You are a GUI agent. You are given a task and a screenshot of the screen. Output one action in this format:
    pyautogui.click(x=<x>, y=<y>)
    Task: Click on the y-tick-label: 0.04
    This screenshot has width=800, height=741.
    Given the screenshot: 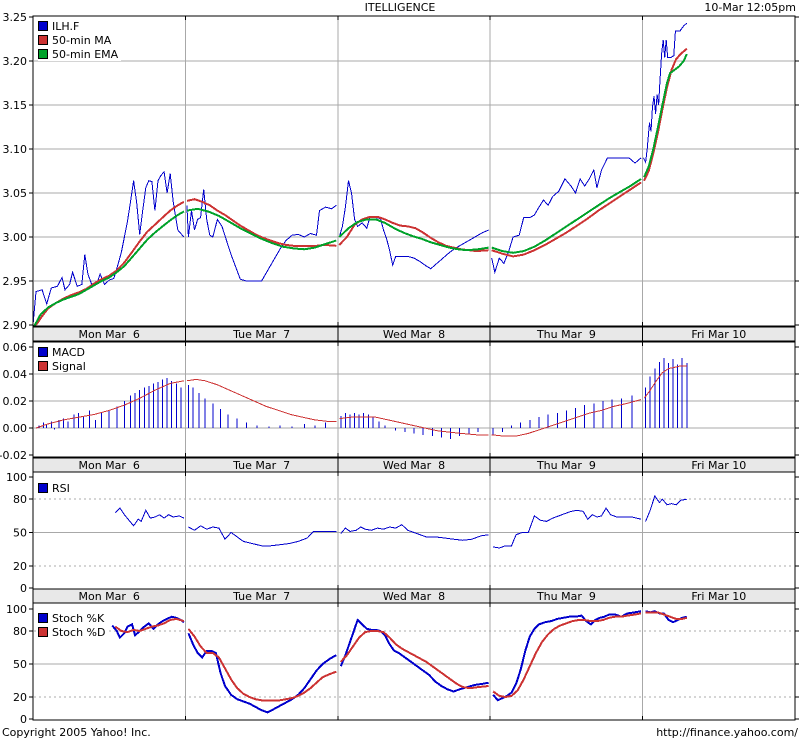 What is the action you would take?
    pyautogui.click(x=15, y=374)
    